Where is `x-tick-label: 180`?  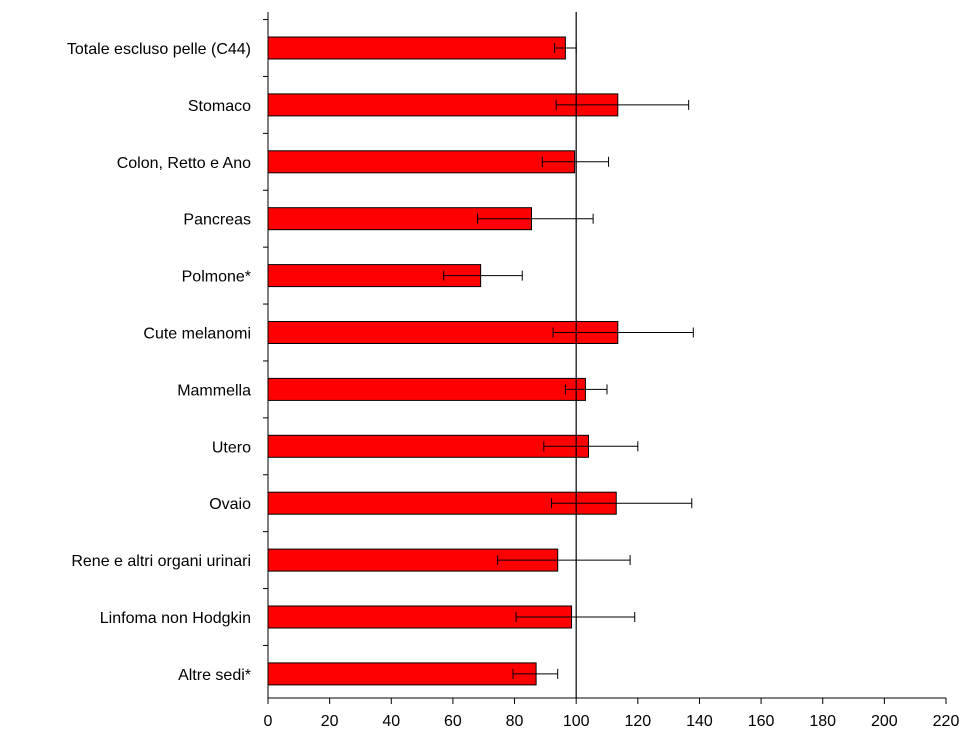
x-tick-label: 180 is located at coordinates (822, 721).